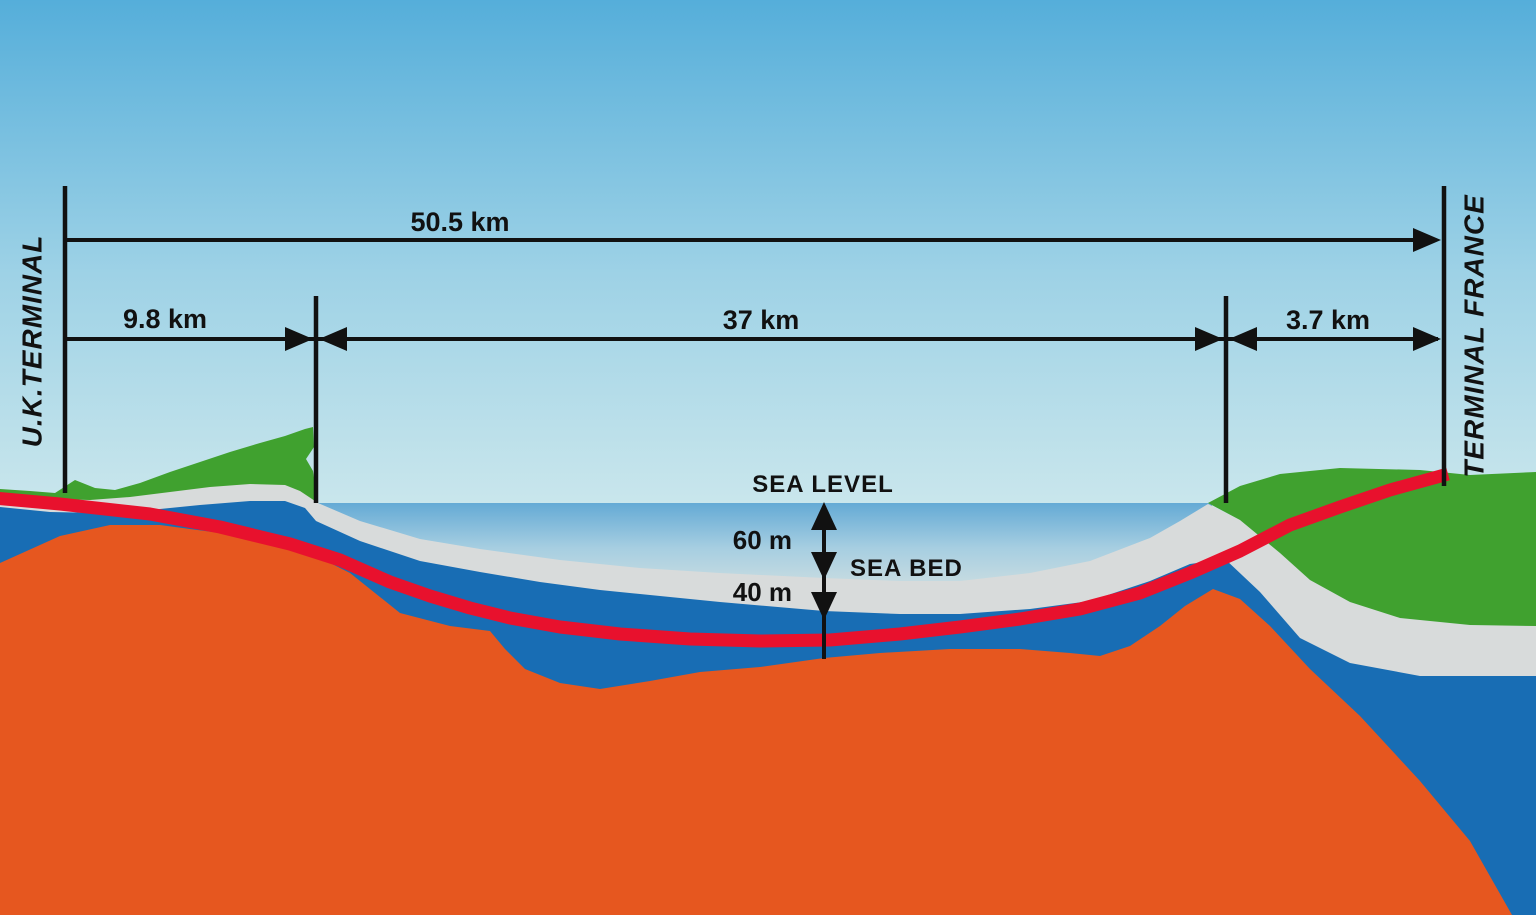  I want to click on undersea-distance-label: 37 km, so click(761, 320).